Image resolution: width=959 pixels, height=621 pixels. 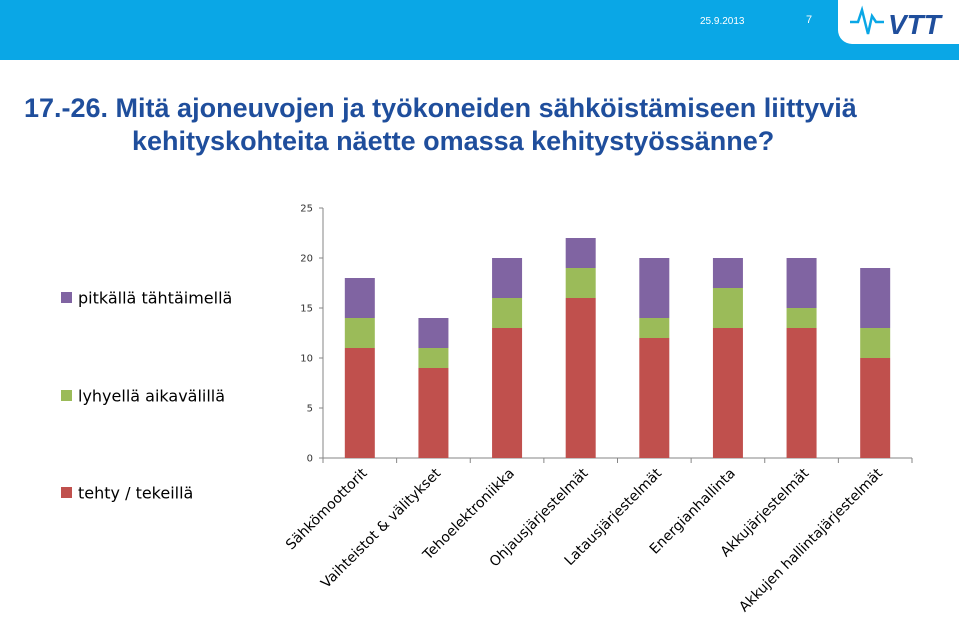 I want to click on legend-item: pitkällä tähtäimellä, so click(x=146, y=298).